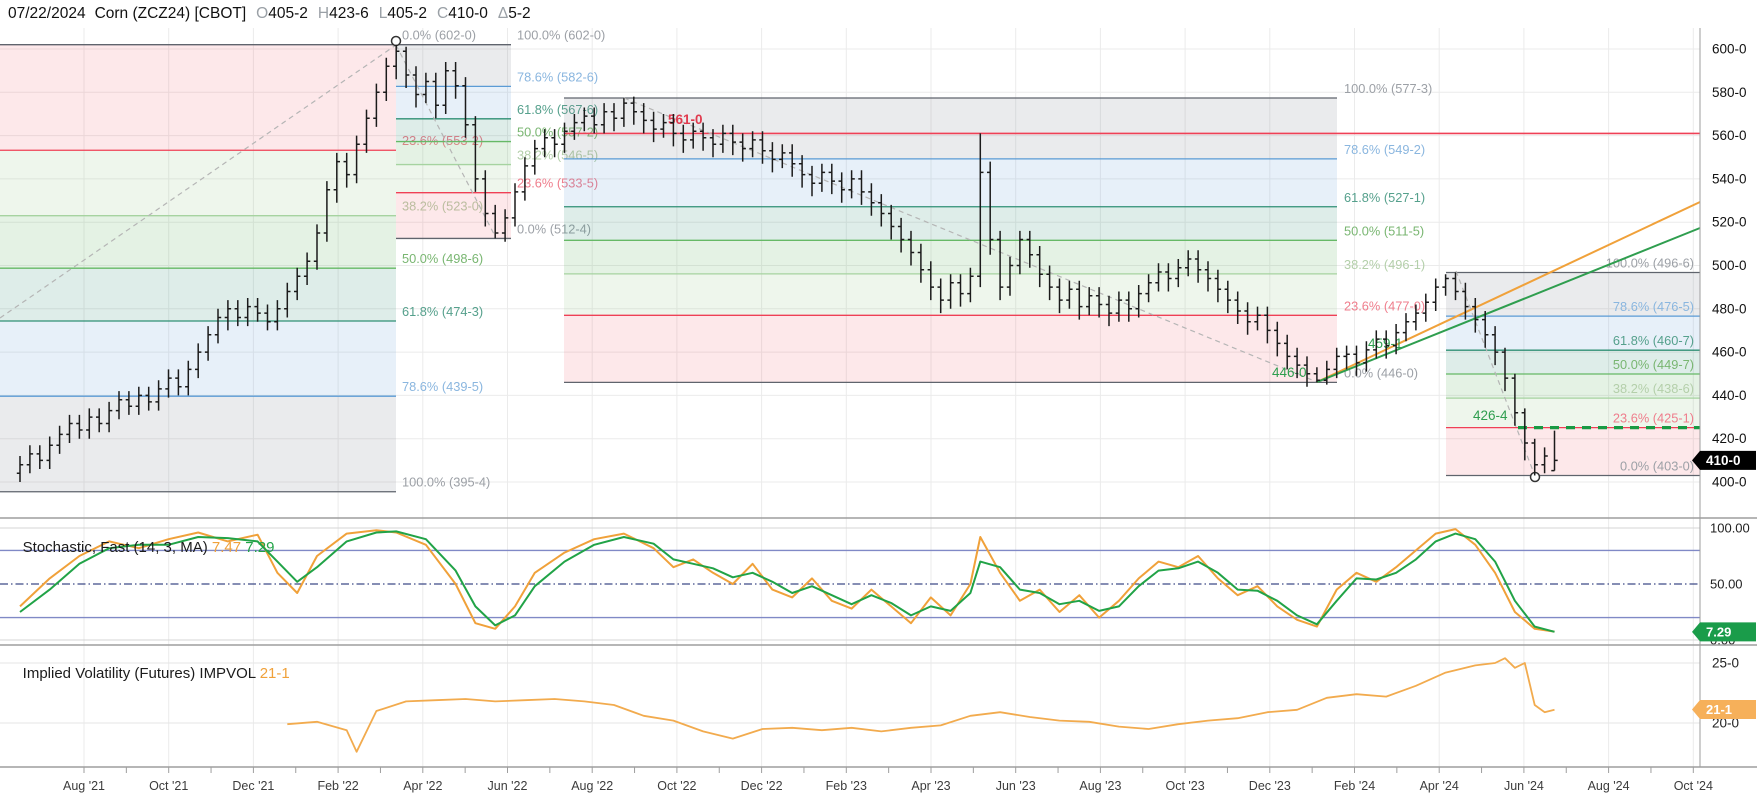  Describe the element at coordinates (1729, 438) in the screenshot. I see `price-axis-label: 420-0` at that location.